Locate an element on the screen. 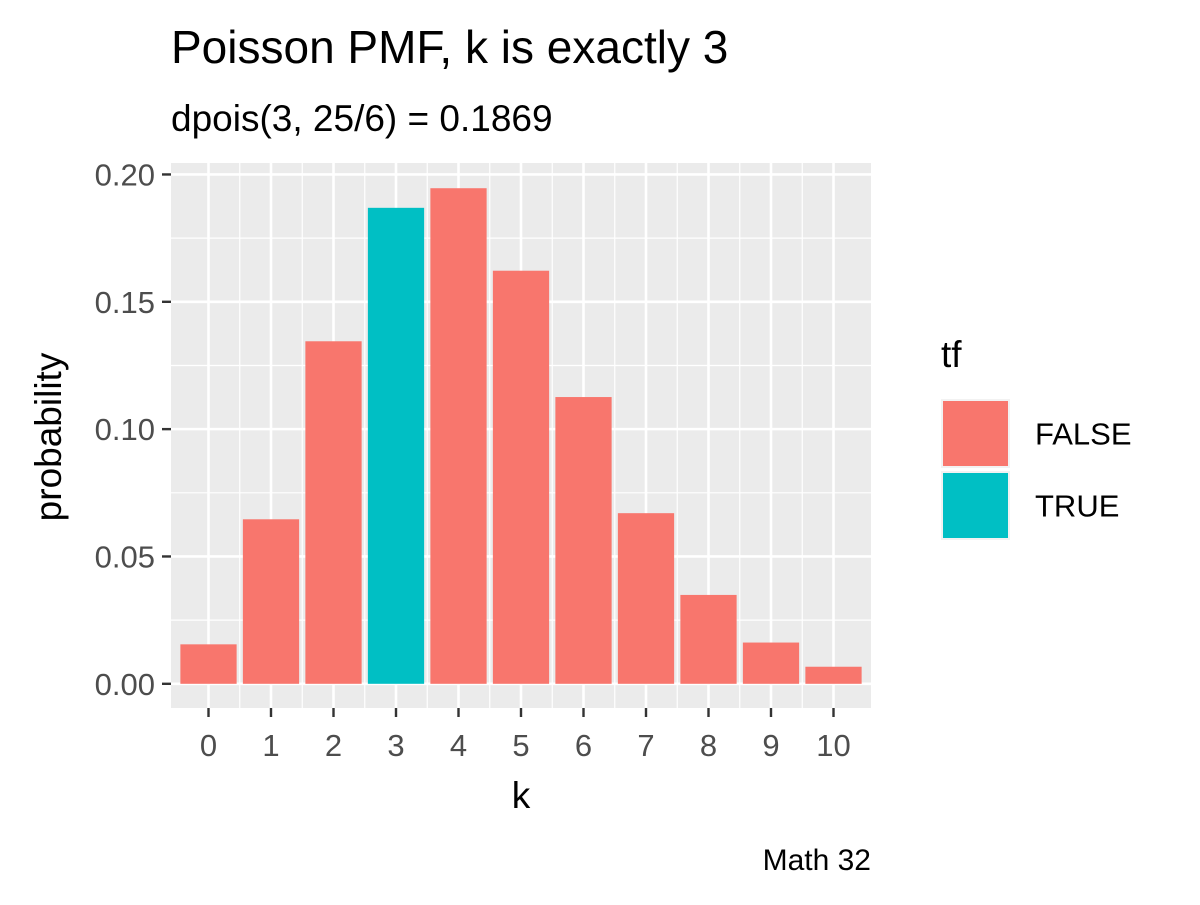 This screenshot has height=905, width=1200. legend: tf FALSE TRUE is located at coordinates (1036, 437).